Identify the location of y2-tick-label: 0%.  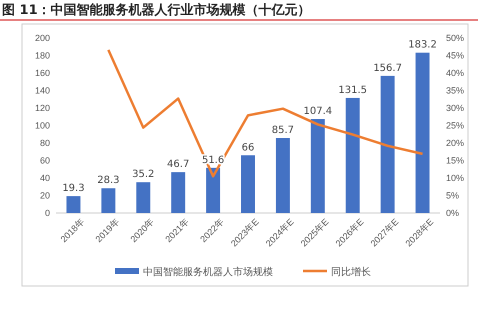
(453, 213).